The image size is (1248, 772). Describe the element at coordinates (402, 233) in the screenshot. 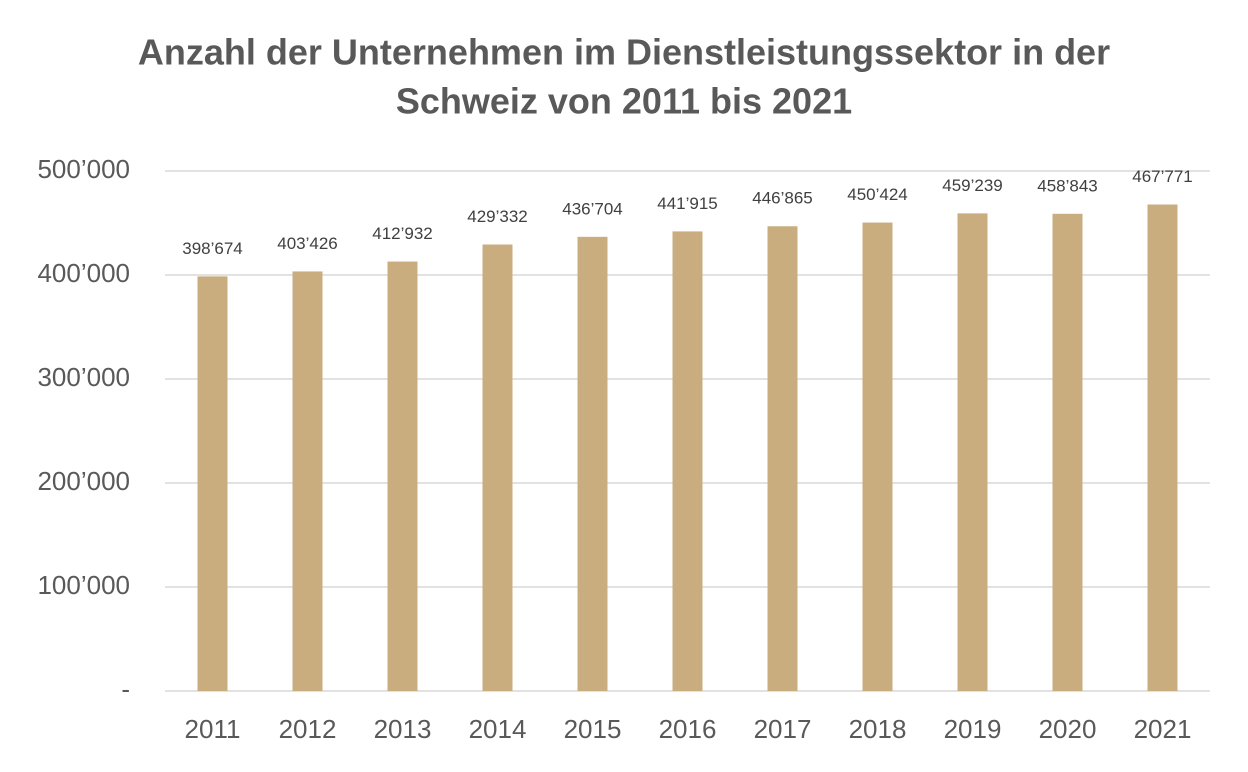

I see `value-label: 412’932` at that location.